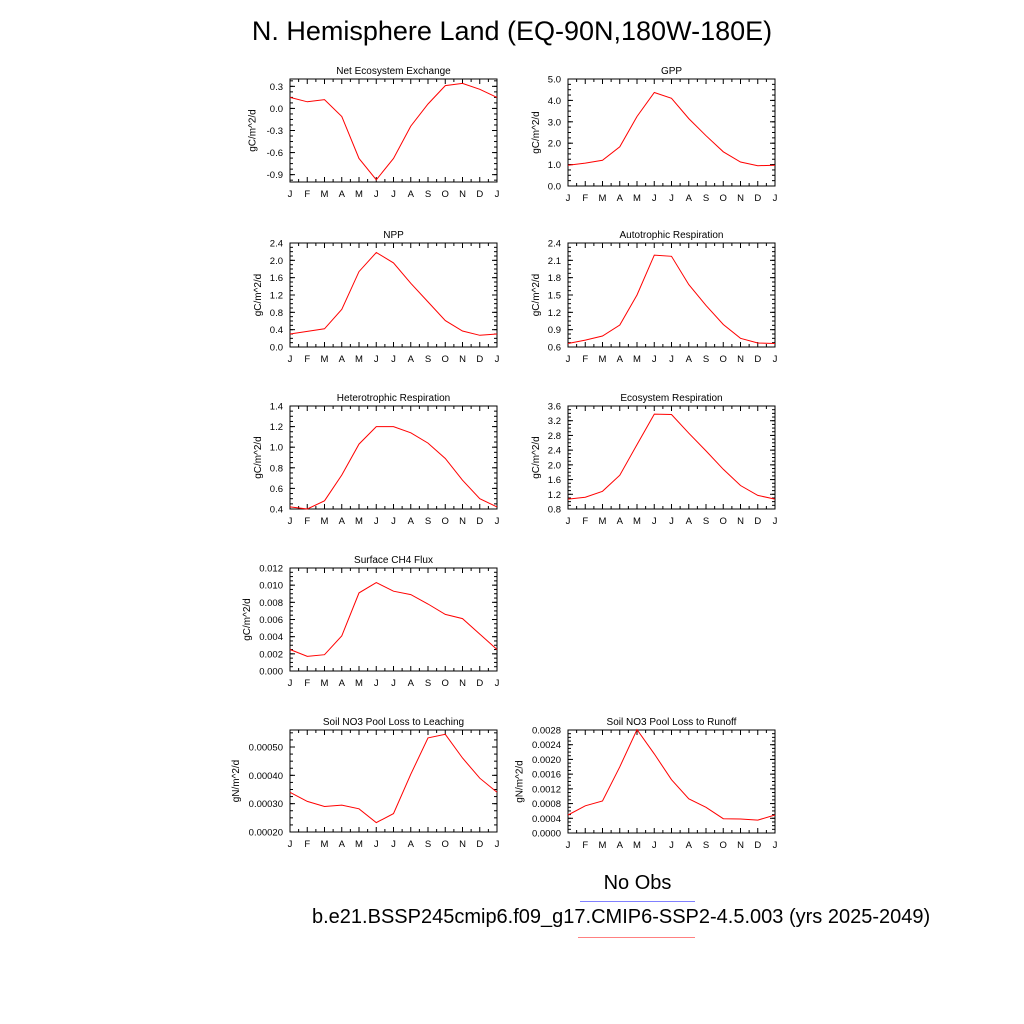 The width and height of the screenshot is (1024, 1024). Describe the element at coordinates (276, 407) in the screenshot. I see `y-tick-label: 1.4` at that location.